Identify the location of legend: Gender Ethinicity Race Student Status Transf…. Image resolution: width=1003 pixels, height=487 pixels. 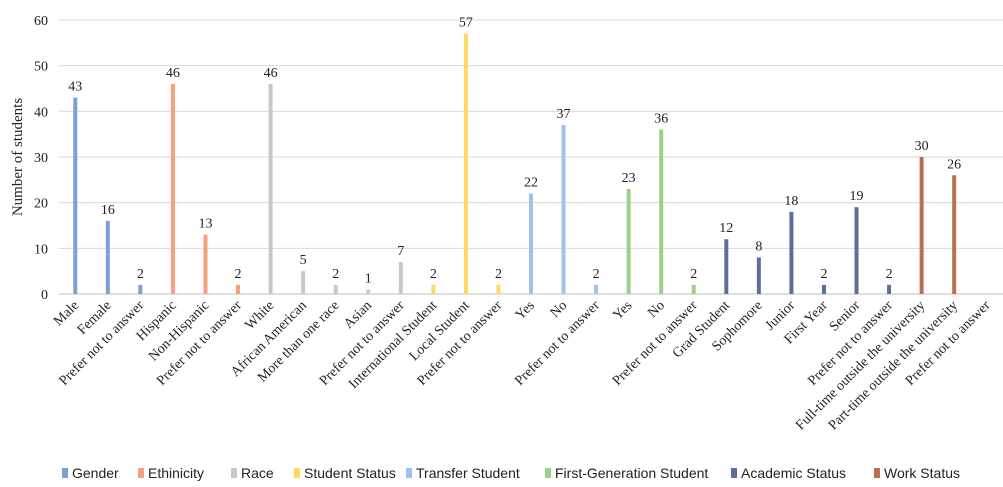
(511, 473).